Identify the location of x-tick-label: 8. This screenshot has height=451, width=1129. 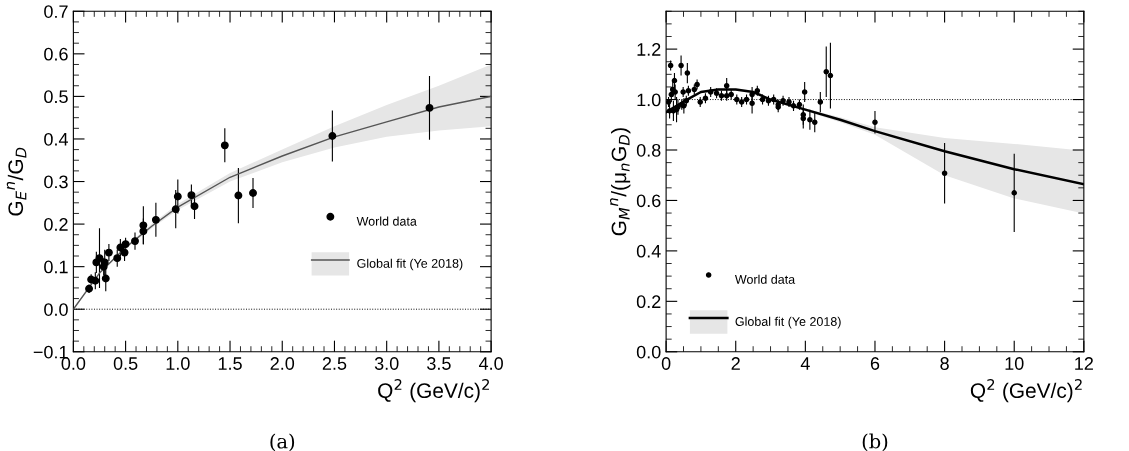
(944, 363).